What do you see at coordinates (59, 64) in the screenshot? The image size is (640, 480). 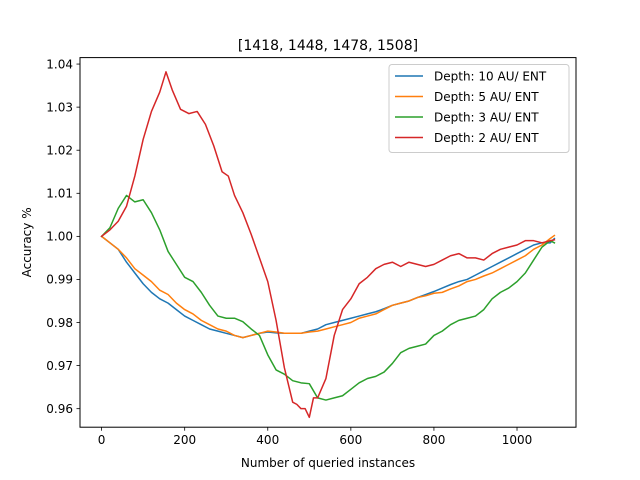 I see `y-tick-label: 1.04` at bounding box center [59, 64].